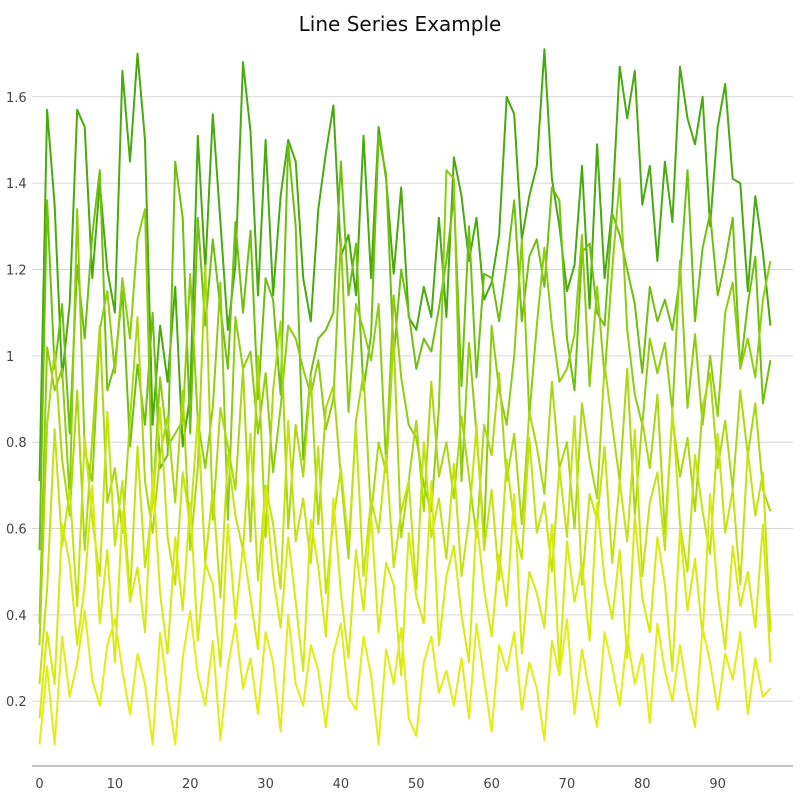  I want to click on x-tick-label: 10, so click(115, 784).